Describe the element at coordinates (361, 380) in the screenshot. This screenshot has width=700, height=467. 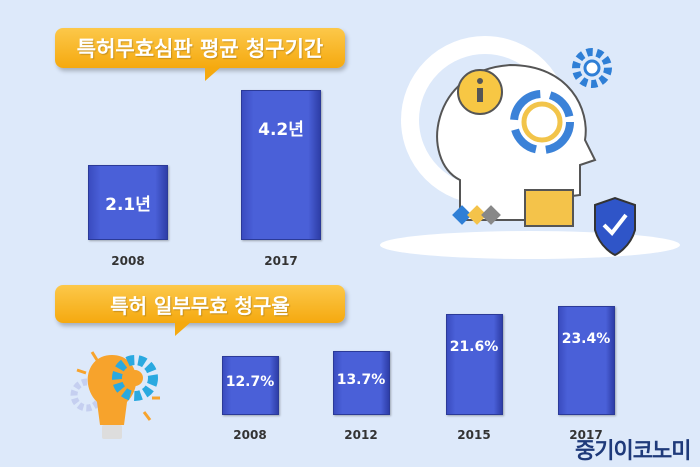
I see `data-label: 13.7%` at that location.